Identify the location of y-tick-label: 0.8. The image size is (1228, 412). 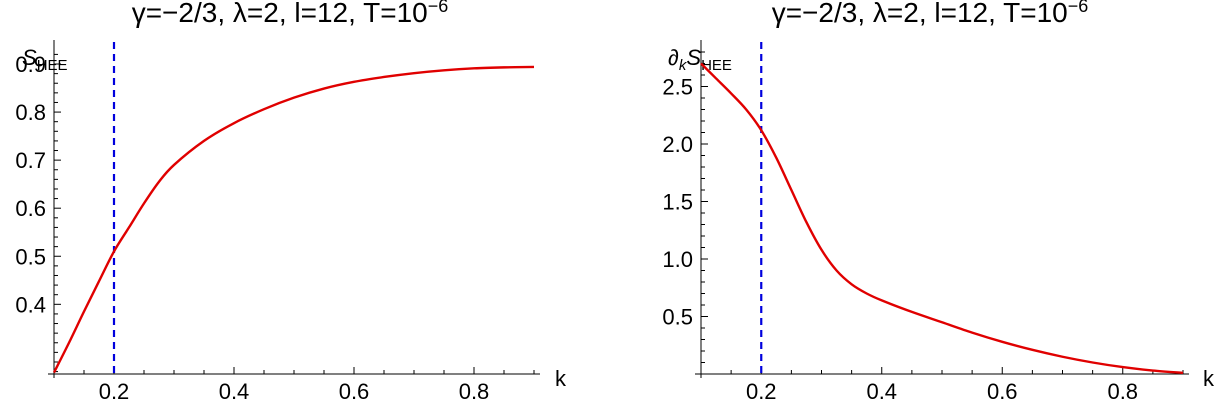
(30, 112).